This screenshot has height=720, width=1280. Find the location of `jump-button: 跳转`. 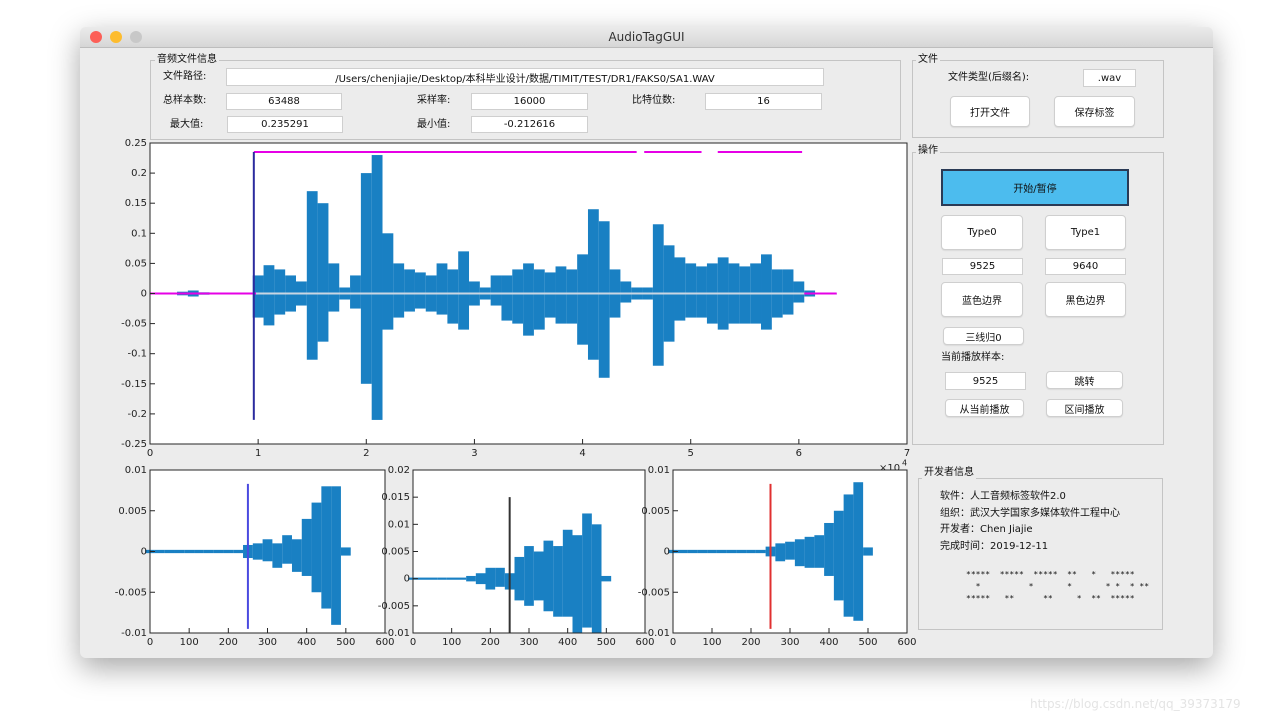

jump-button: 跳转 is located at coordinates (1084, 380).